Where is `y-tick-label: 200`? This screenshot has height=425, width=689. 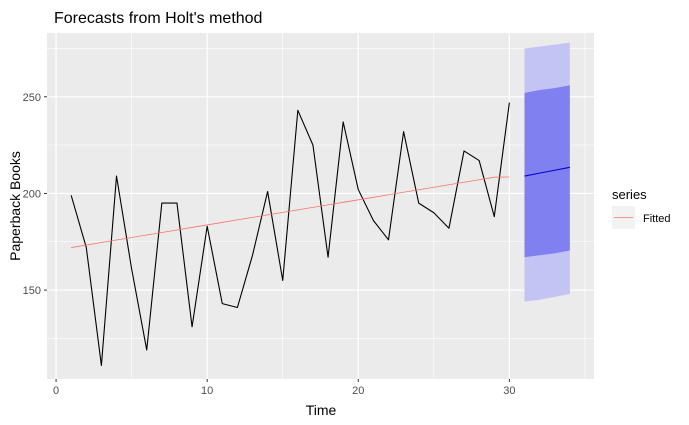
y-tick-label: 200 is located at coordinates (32, 194).